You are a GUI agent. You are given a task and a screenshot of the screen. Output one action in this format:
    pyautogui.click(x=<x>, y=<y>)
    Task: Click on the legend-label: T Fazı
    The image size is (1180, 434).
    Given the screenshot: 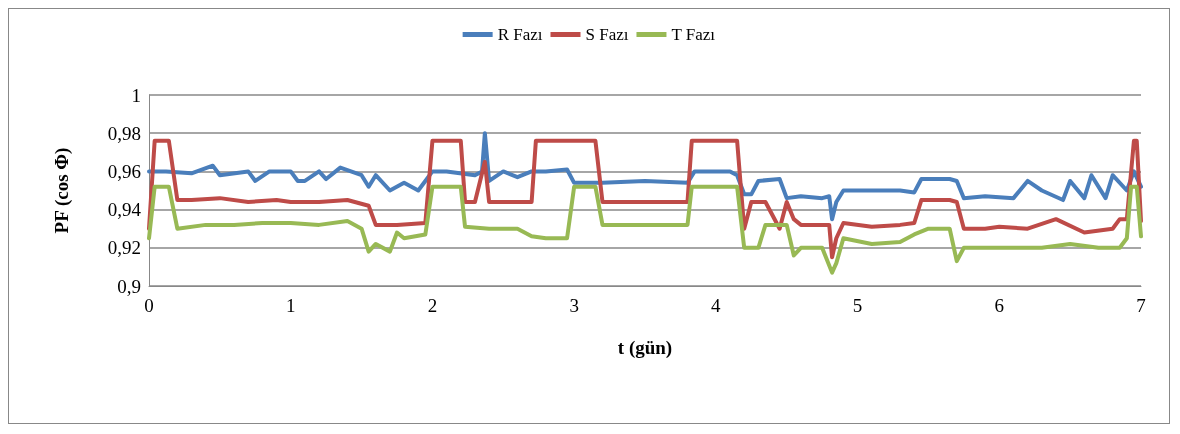 What is the action you would take?
    pyautogui.click(x=693, y=34)
    